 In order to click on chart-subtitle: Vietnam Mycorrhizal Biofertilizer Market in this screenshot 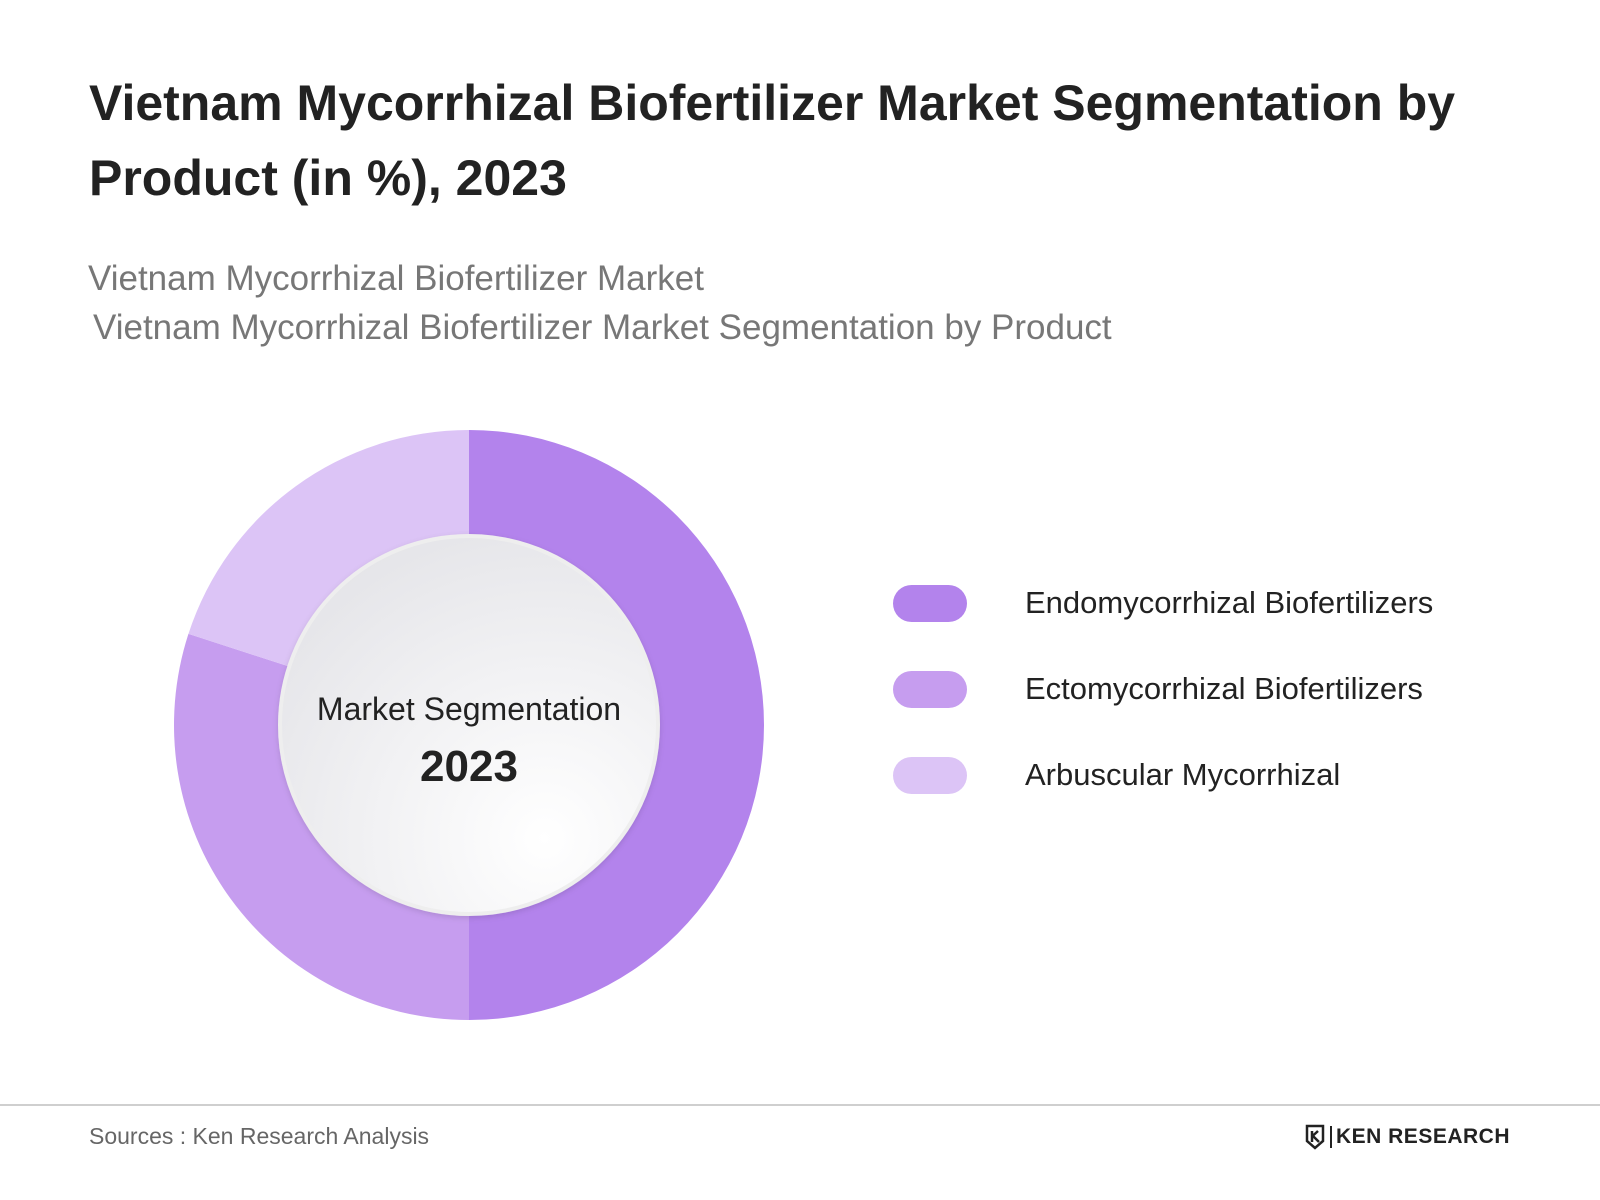, I will do `click(396, 278)`.